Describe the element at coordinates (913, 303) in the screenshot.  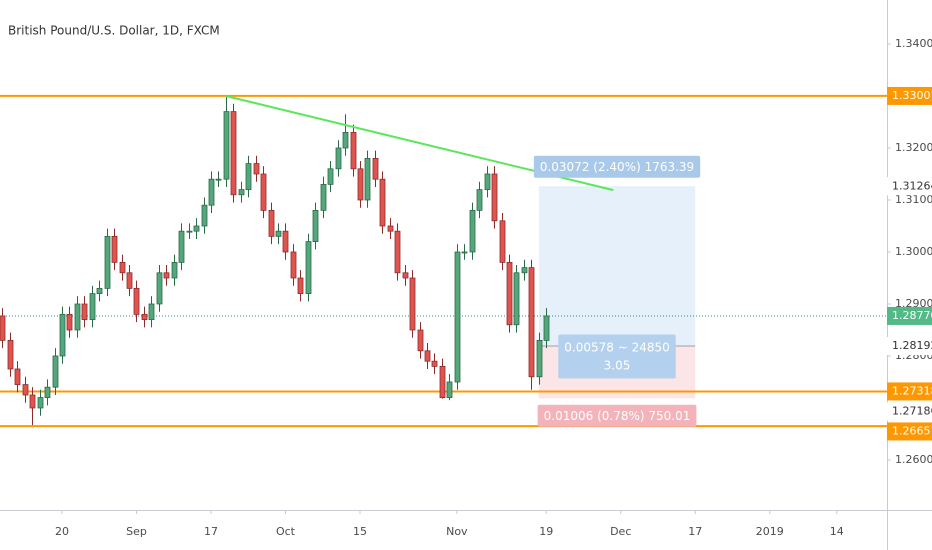
I see `y-tick-label: 1.29000` at that location.